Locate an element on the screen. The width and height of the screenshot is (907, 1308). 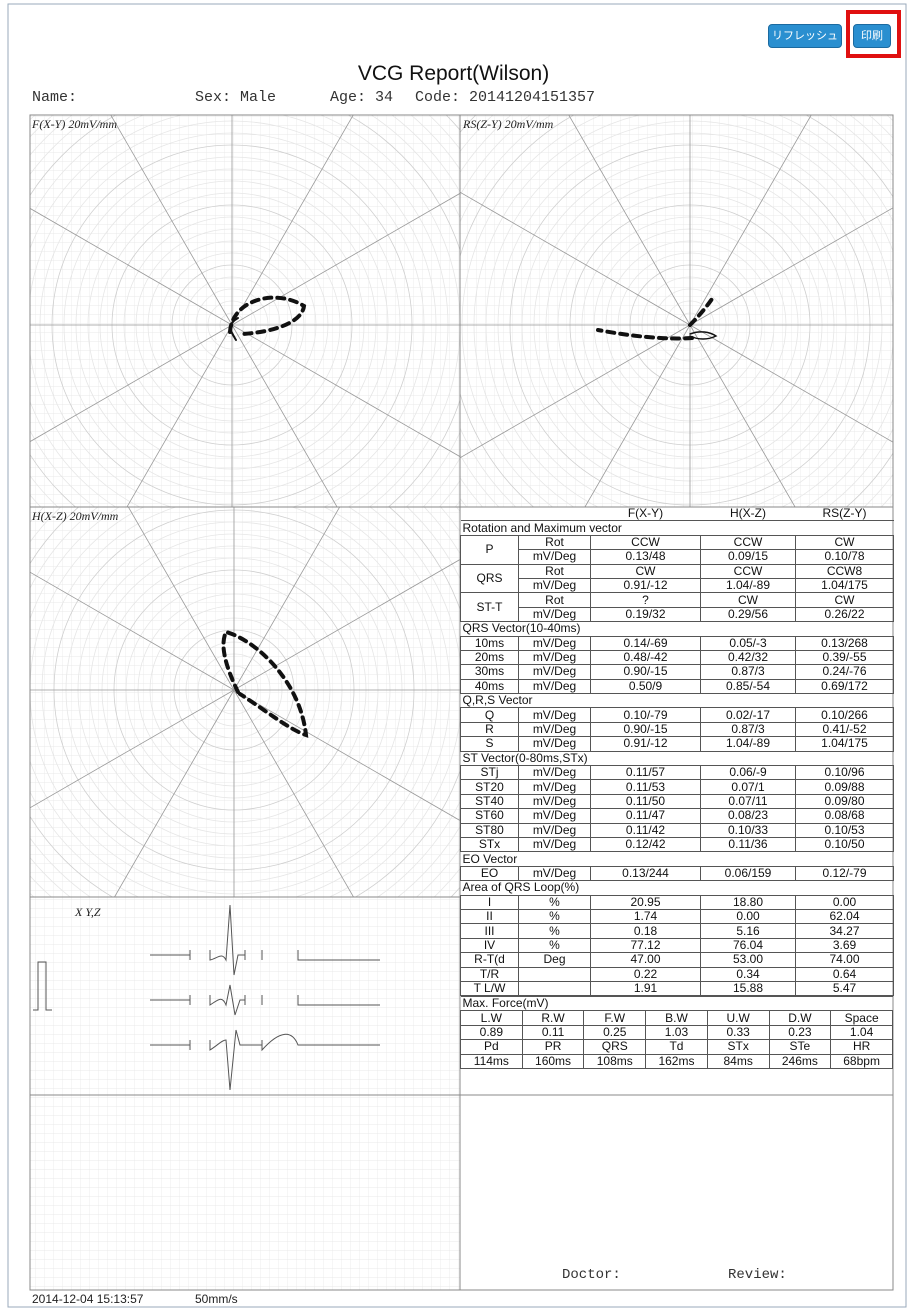
section-title: ST Vector(0-80ms,STx) is located at coordinates (677, 758).